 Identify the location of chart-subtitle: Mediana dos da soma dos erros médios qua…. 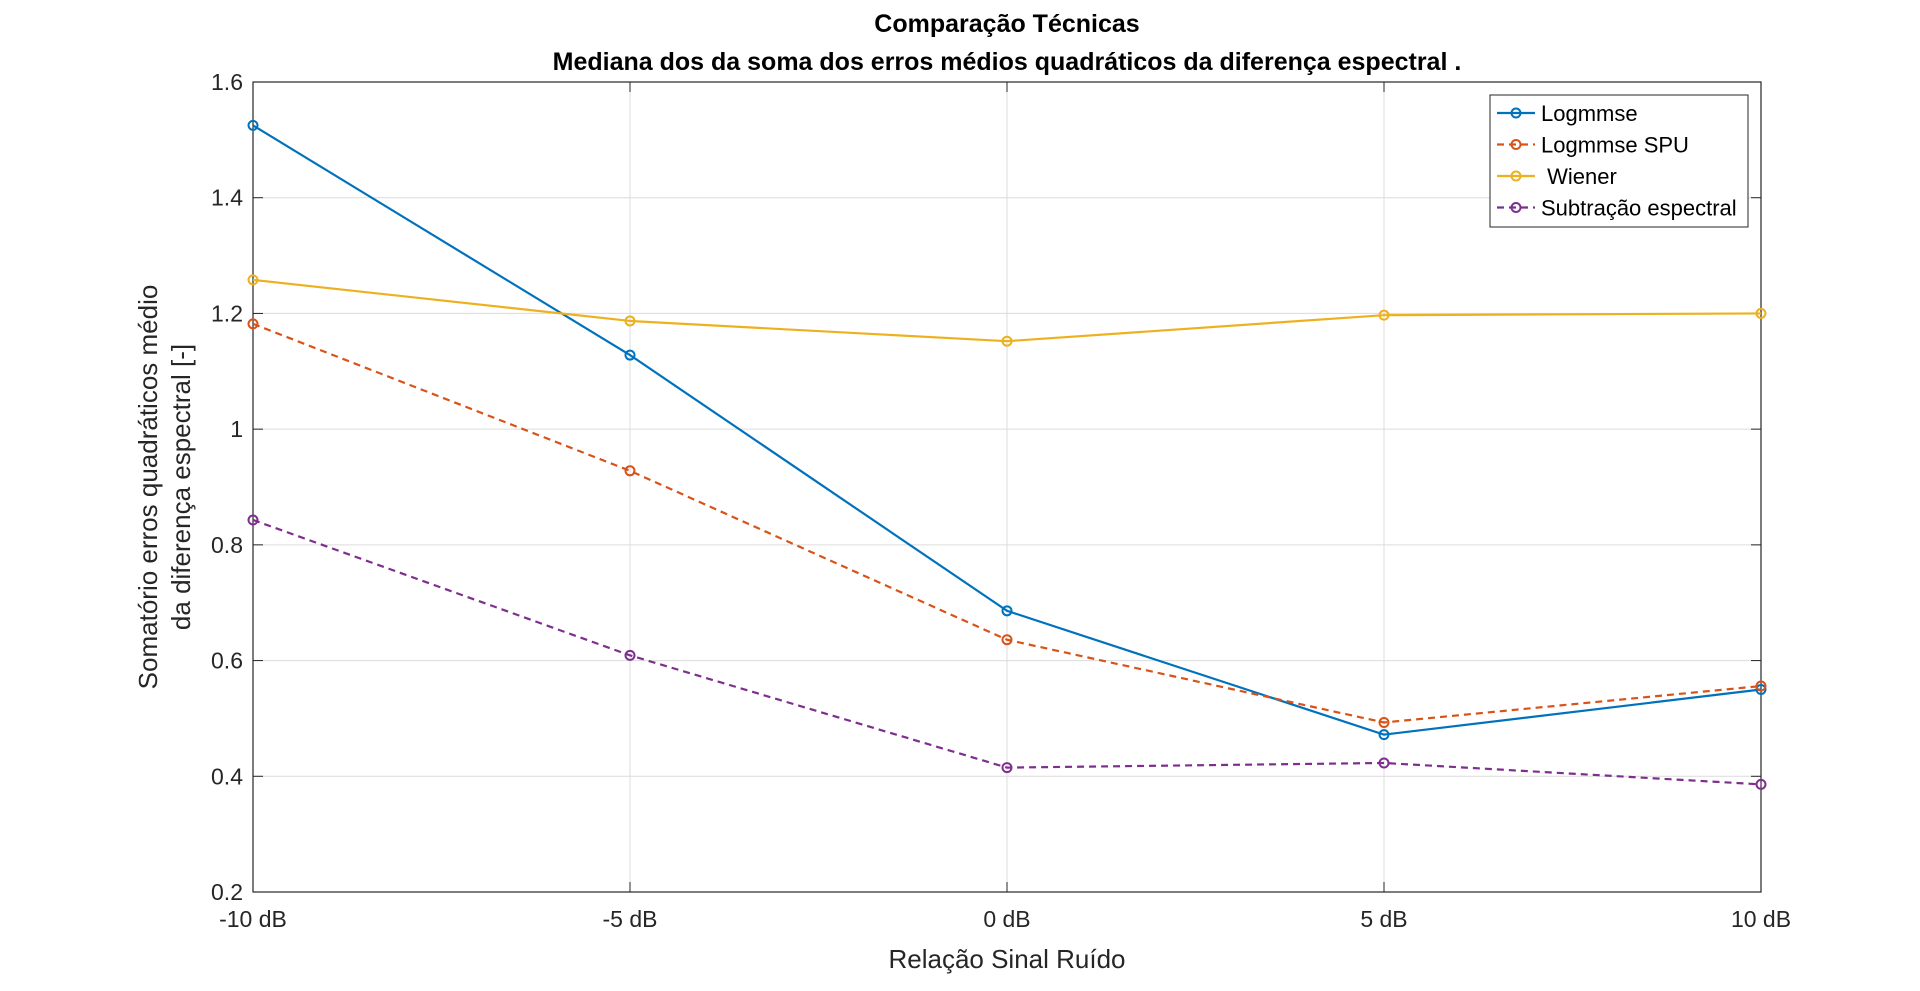
(1007, 62).